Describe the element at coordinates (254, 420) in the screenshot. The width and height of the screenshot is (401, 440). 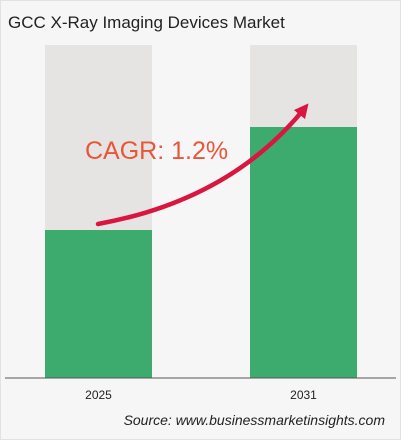
I see `source-note: Source: www.businessmarketinsights.com` at that location.